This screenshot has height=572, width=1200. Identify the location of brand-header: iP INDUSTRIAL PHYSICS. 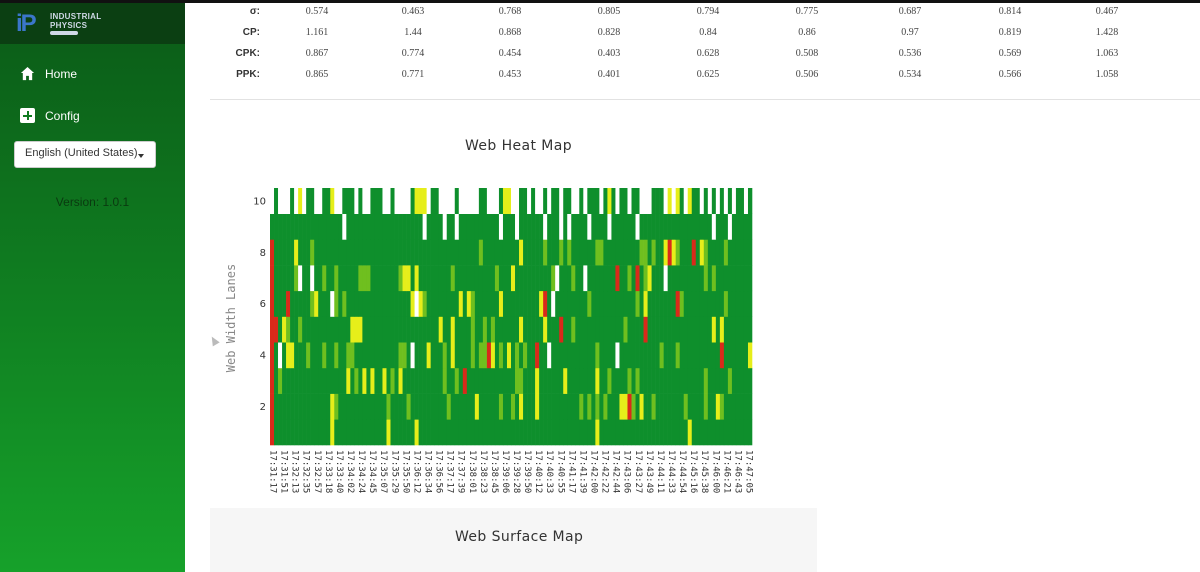
(92, 22).